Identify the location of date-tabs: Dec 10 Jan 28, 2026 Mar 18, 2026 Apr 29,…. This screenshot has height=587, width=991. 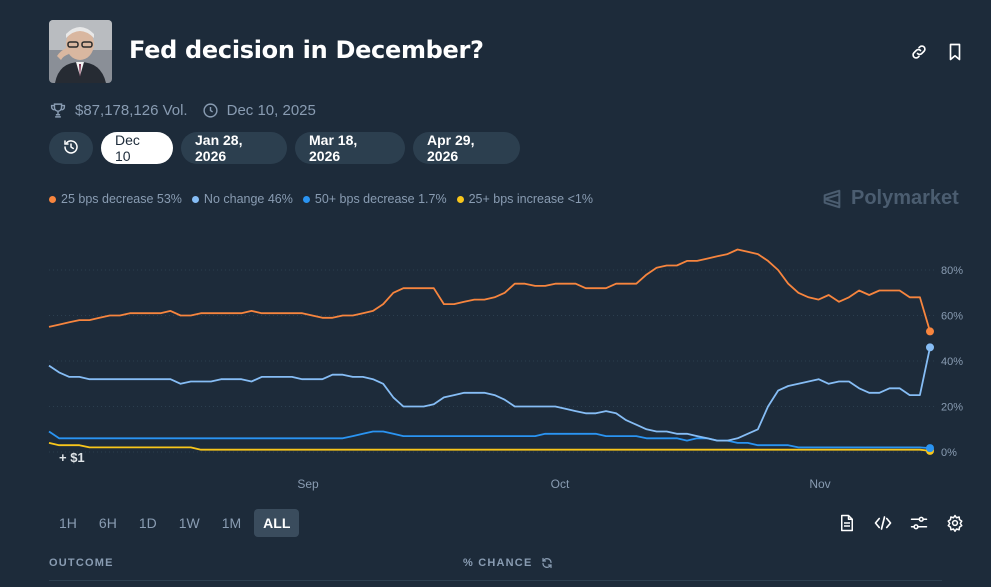
(284, 148).